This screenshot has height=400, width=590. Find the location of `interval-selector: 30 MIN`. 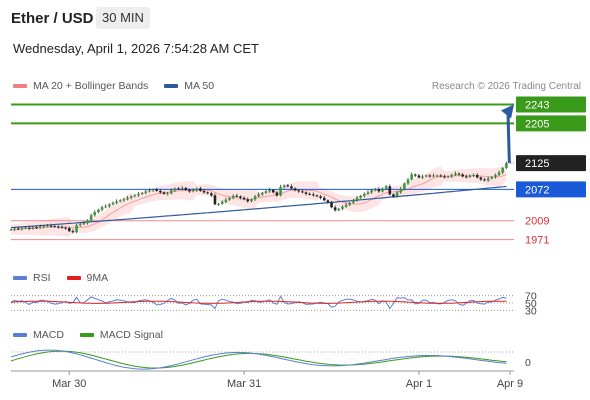

interval-selector: 30 MIN is located at coordinates (123, 18).